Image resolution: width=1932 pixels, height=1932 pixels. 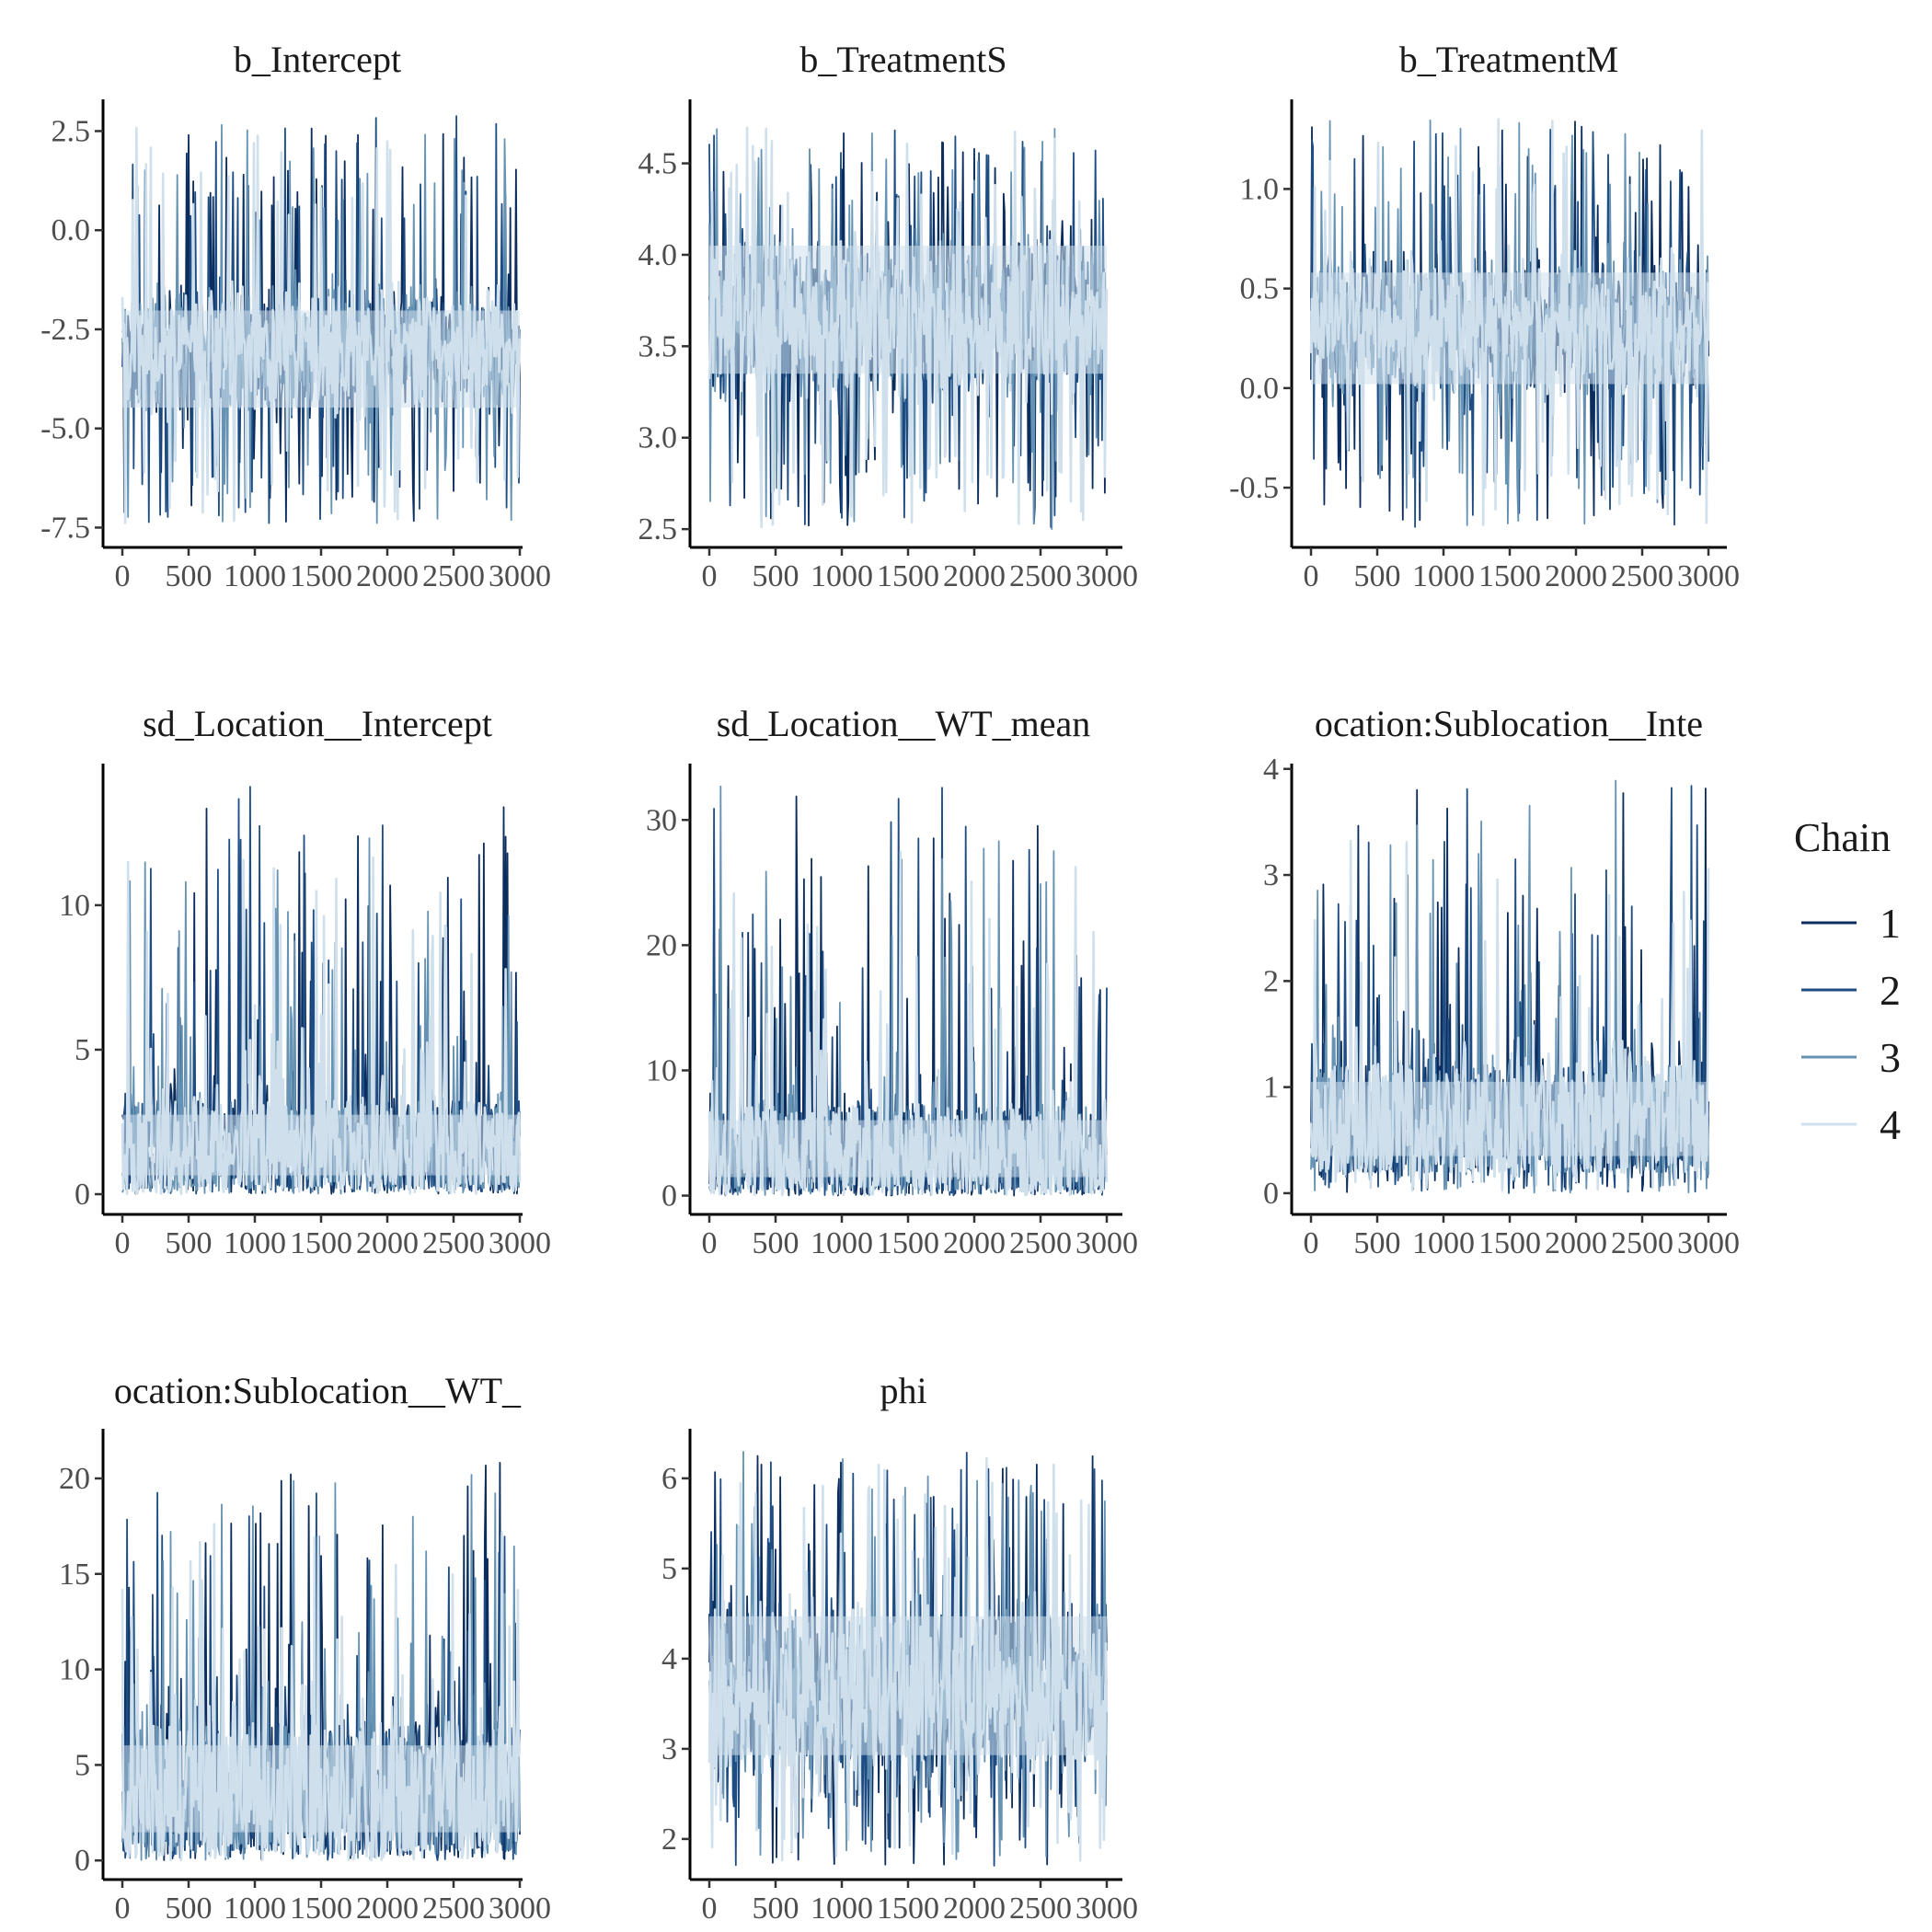 I want to click on legend-label: 3, so click(x=1890, y=1057).